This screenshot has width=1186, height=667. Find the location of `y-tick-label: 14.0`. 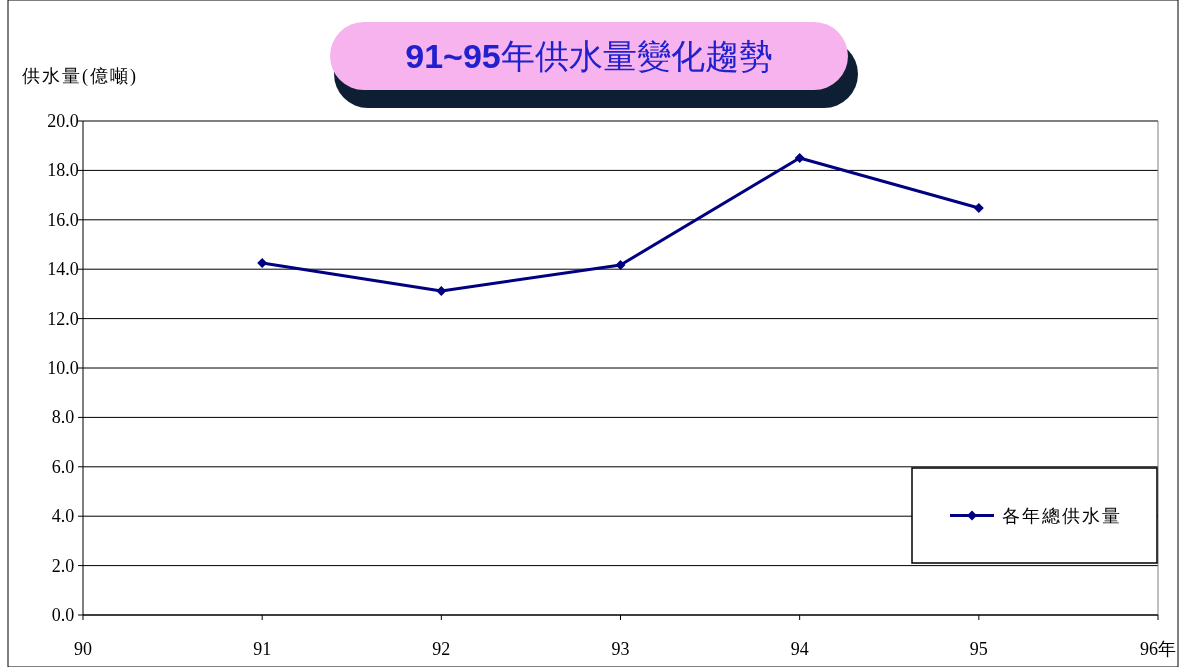

y-tick-label: 14.0 is located at coordinates (63, 269).